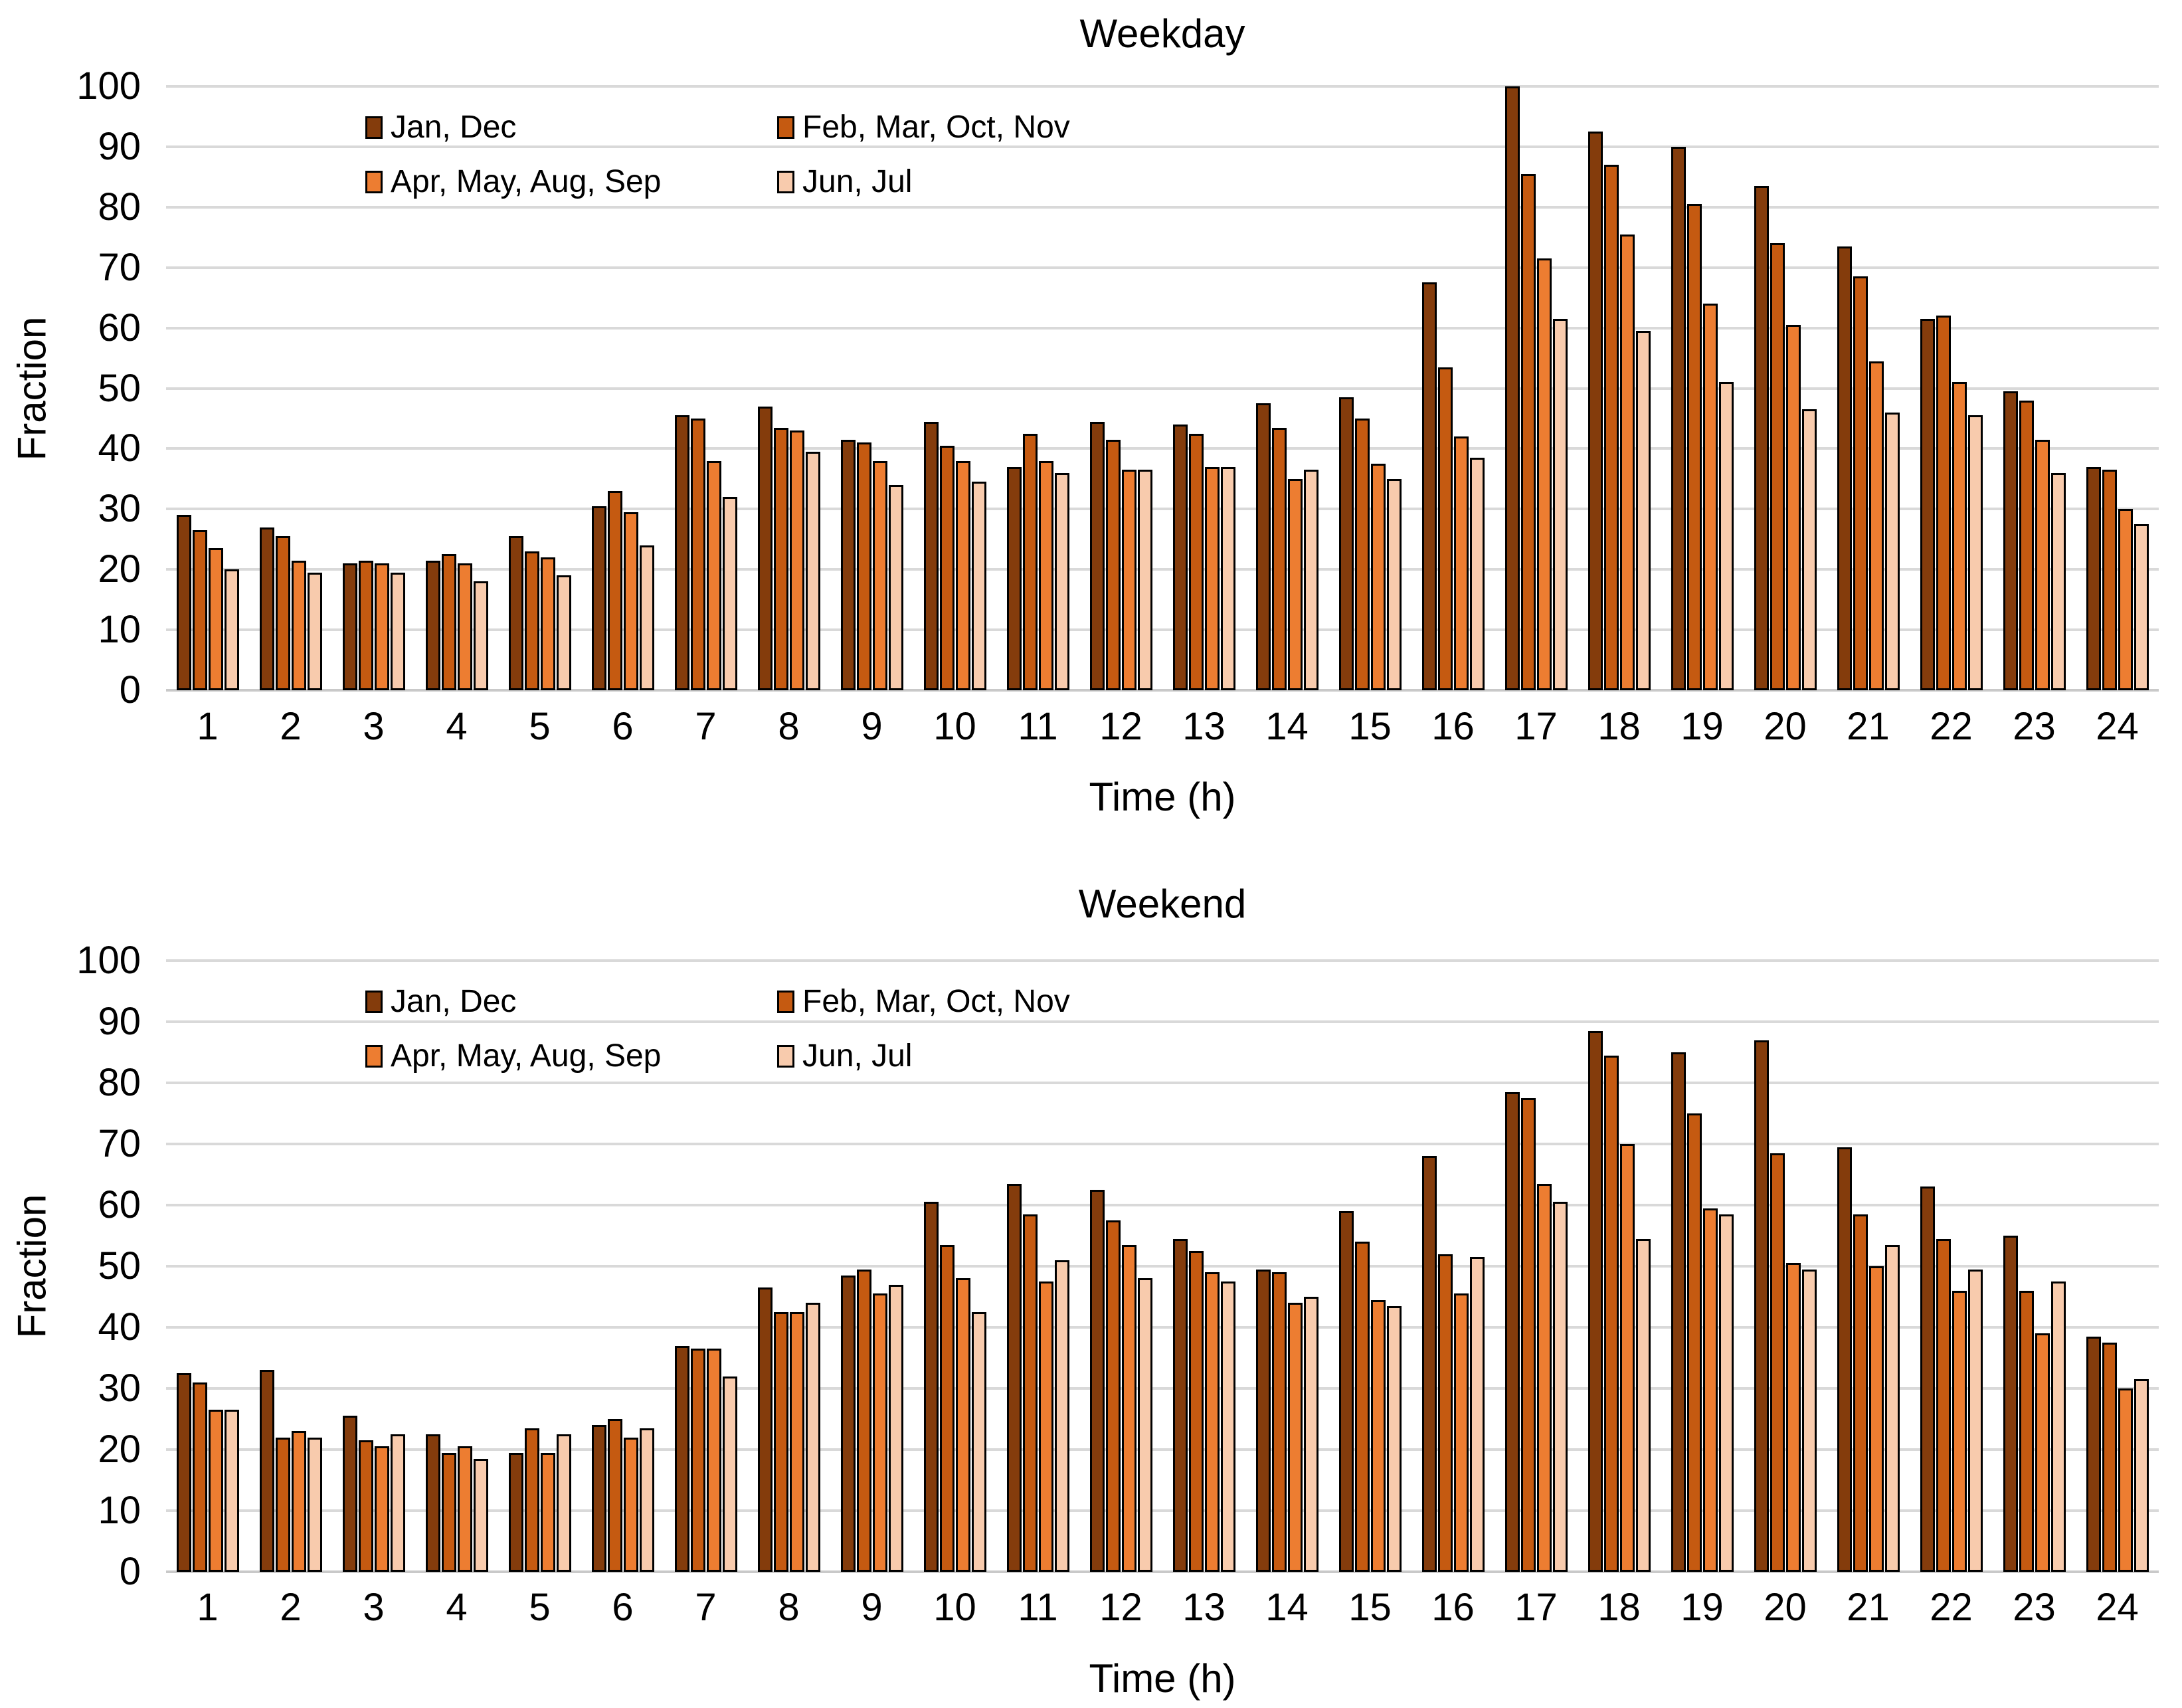 This screenshot has height=1708, width=2182. I want to click on y-tick-label: 90, so click(119, 146).